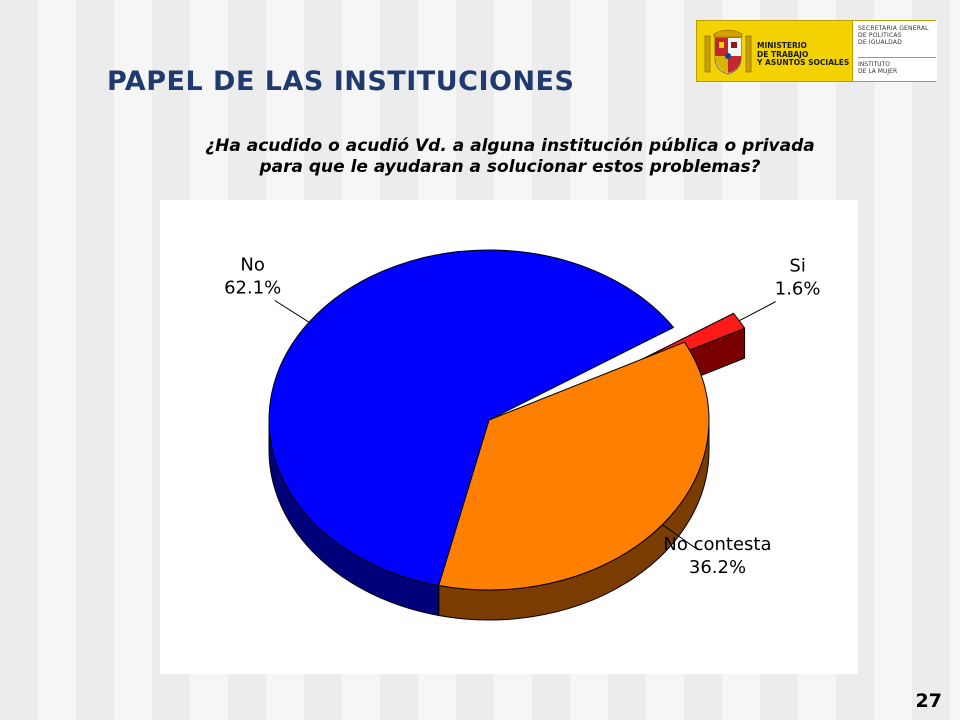 The width and height of the screenshot is (960, 720). Describe the element at coordinates (728, 52) in the screenshot. I see `coat-of-arms-icon` at that location.